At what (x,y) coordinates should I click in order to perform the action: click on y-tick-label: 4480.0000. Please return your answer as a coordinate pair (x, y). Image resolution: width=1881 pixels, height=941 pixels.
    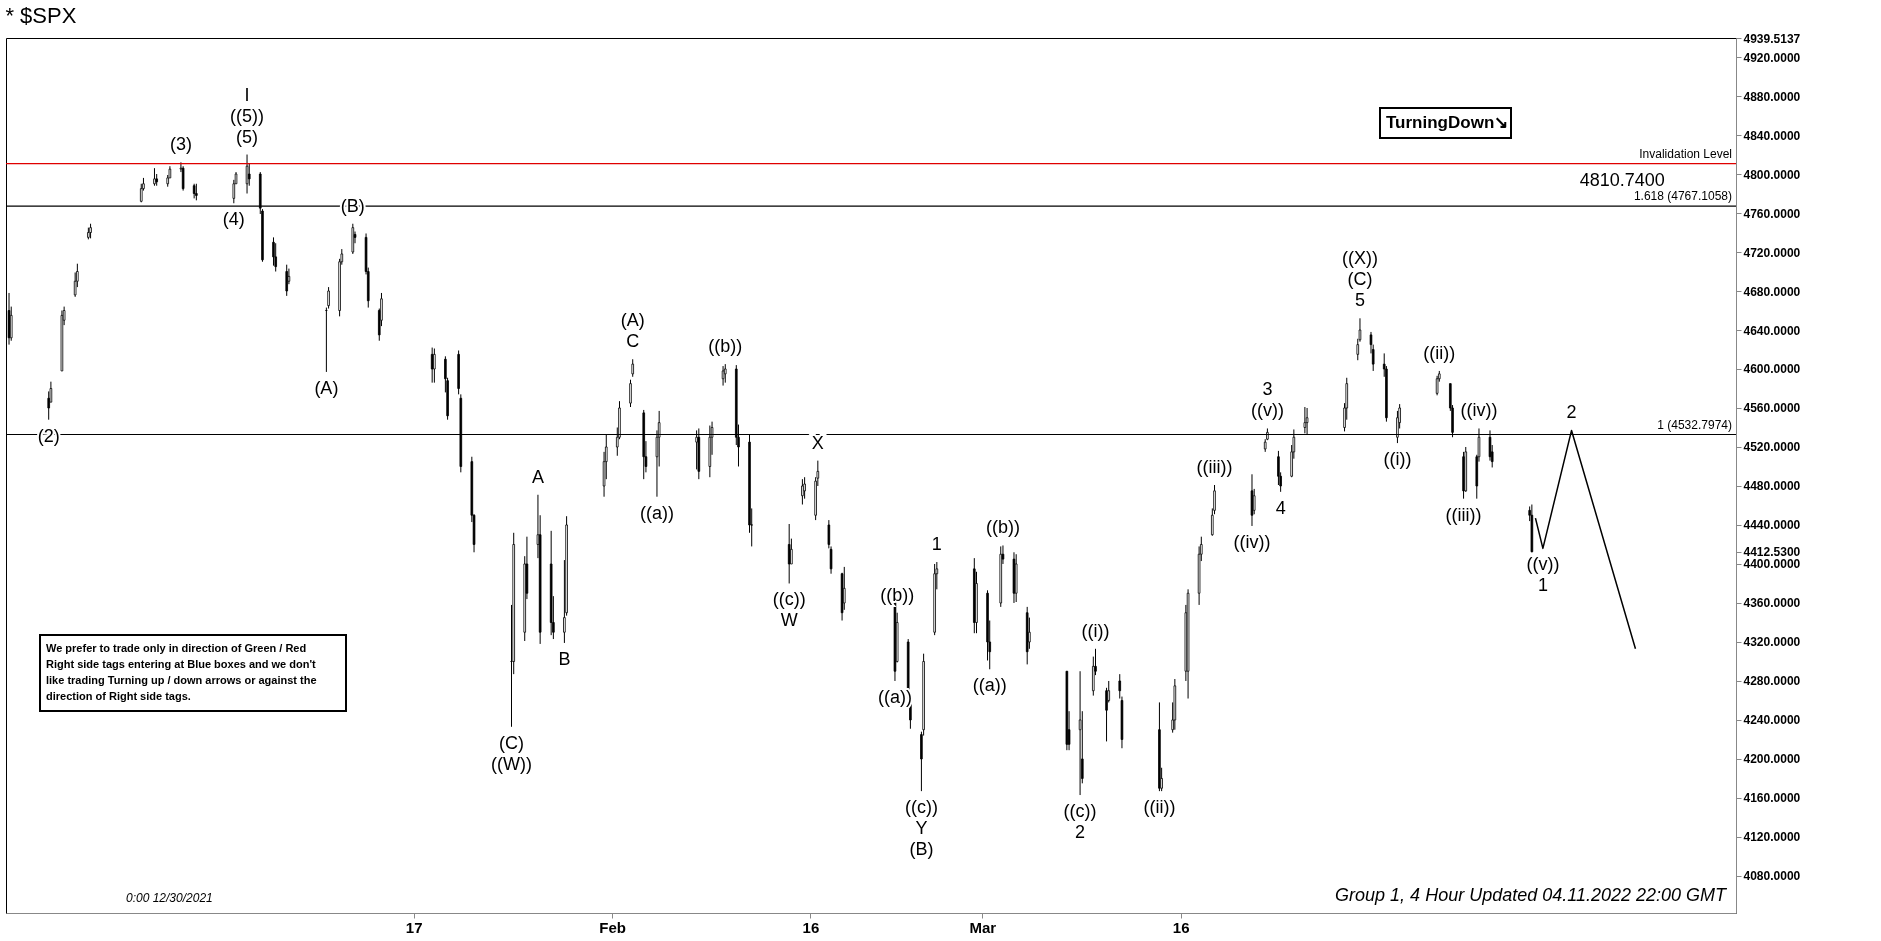
    Looking at the image, I should click on (1772, 486).